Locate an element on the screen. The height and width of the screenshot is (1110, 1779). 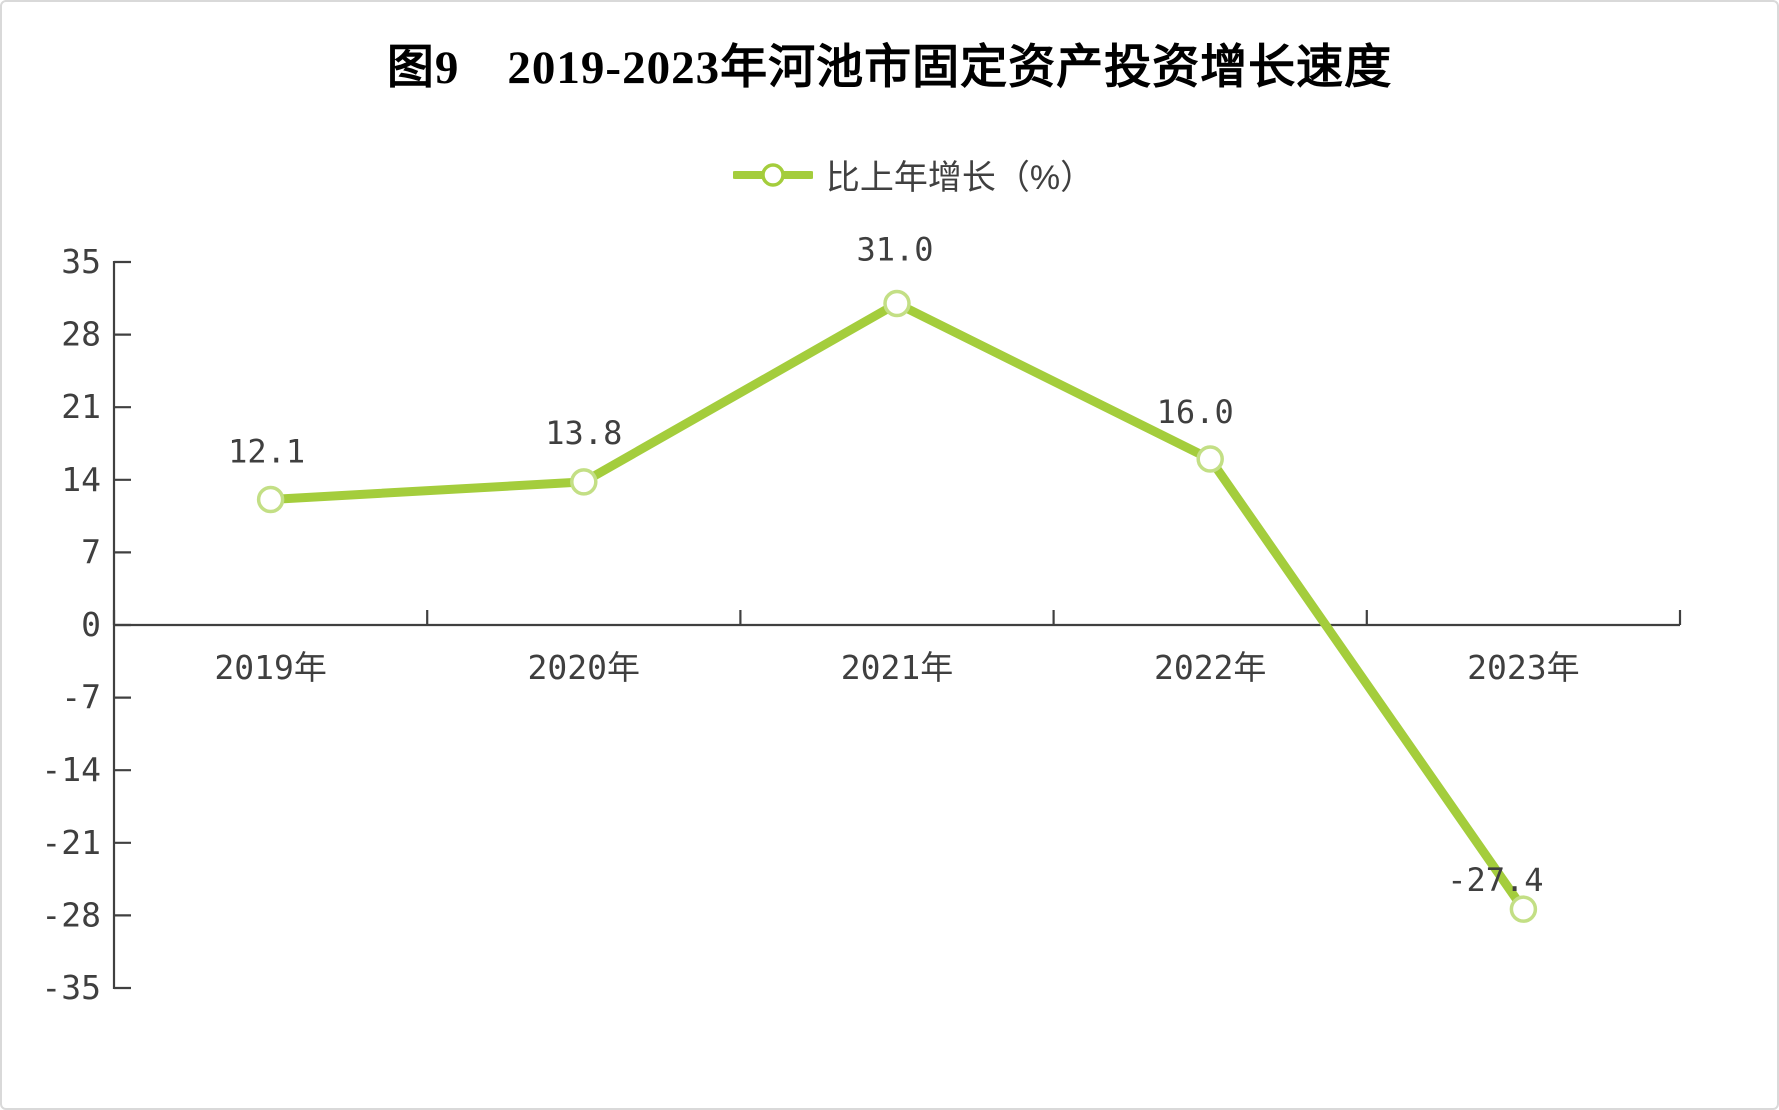
y-tick-label: 35 is located at coordinates (81, 261).